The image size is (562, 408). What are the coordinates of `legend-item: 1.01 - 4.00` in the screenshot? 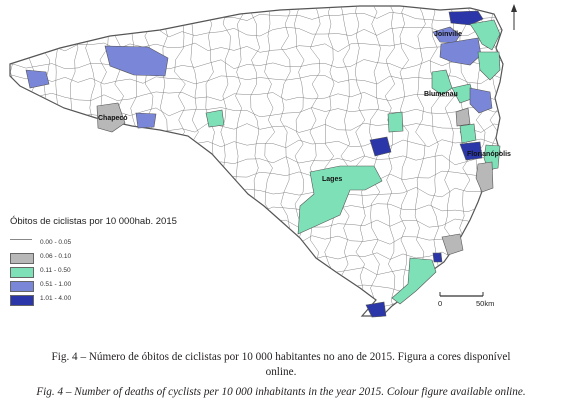 It's located at (70, 300).